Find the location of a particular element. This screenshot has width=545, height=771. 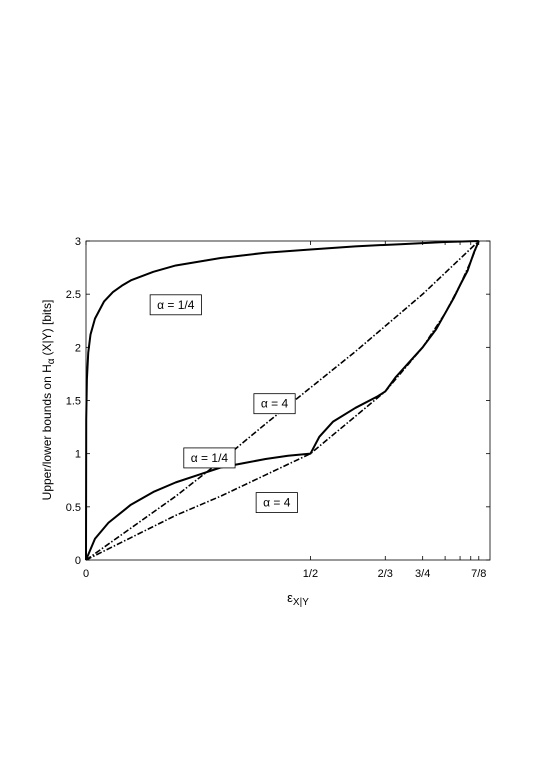

y-tick-label: 1 is located at coordinates (78, 455).